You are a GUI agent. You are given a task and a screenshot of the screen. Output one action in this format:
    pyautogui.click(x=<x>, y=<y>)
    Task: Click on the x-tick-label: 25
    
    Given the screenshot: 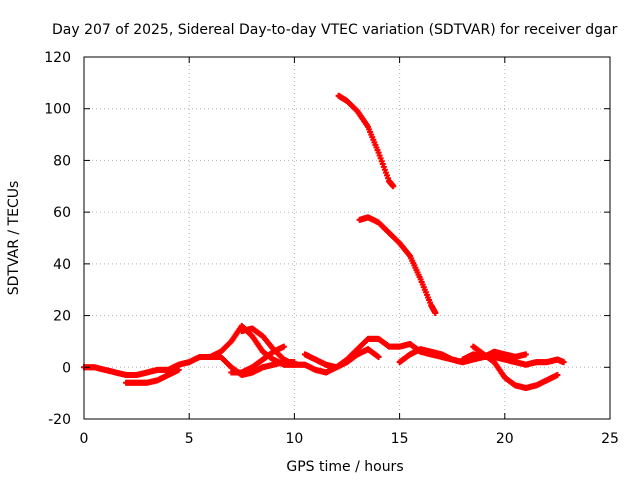 What is the action you would take?
    pyautogui.click(x=610, y=439)
    